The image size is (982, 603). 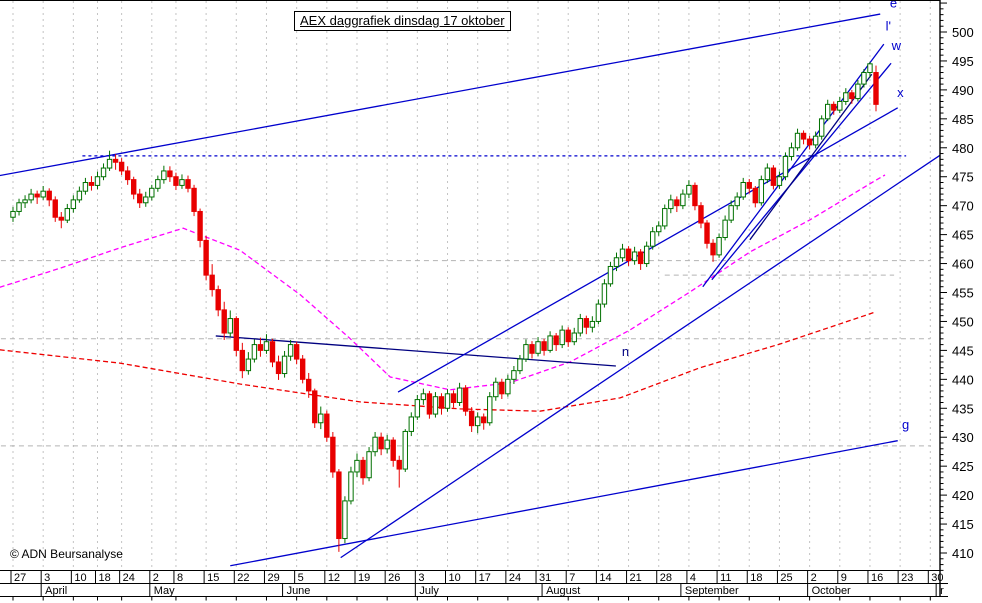 What do you see at coordinates (877, 578) in the screenshot?
I see `x-axis-date-label: 16` at bounding box center [877, 578].